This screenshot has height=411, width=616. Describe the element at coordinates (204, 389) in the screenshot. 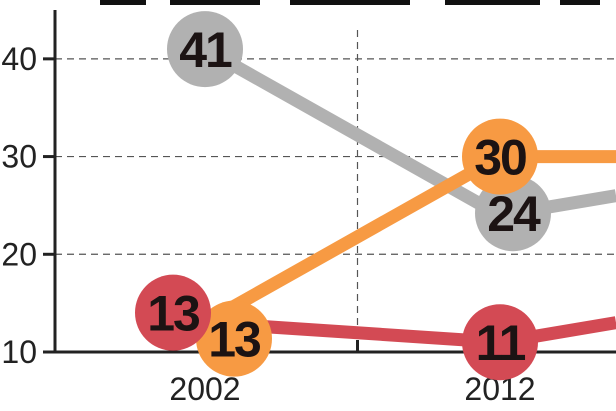

I see `x-tick-label: 2002` at that location.